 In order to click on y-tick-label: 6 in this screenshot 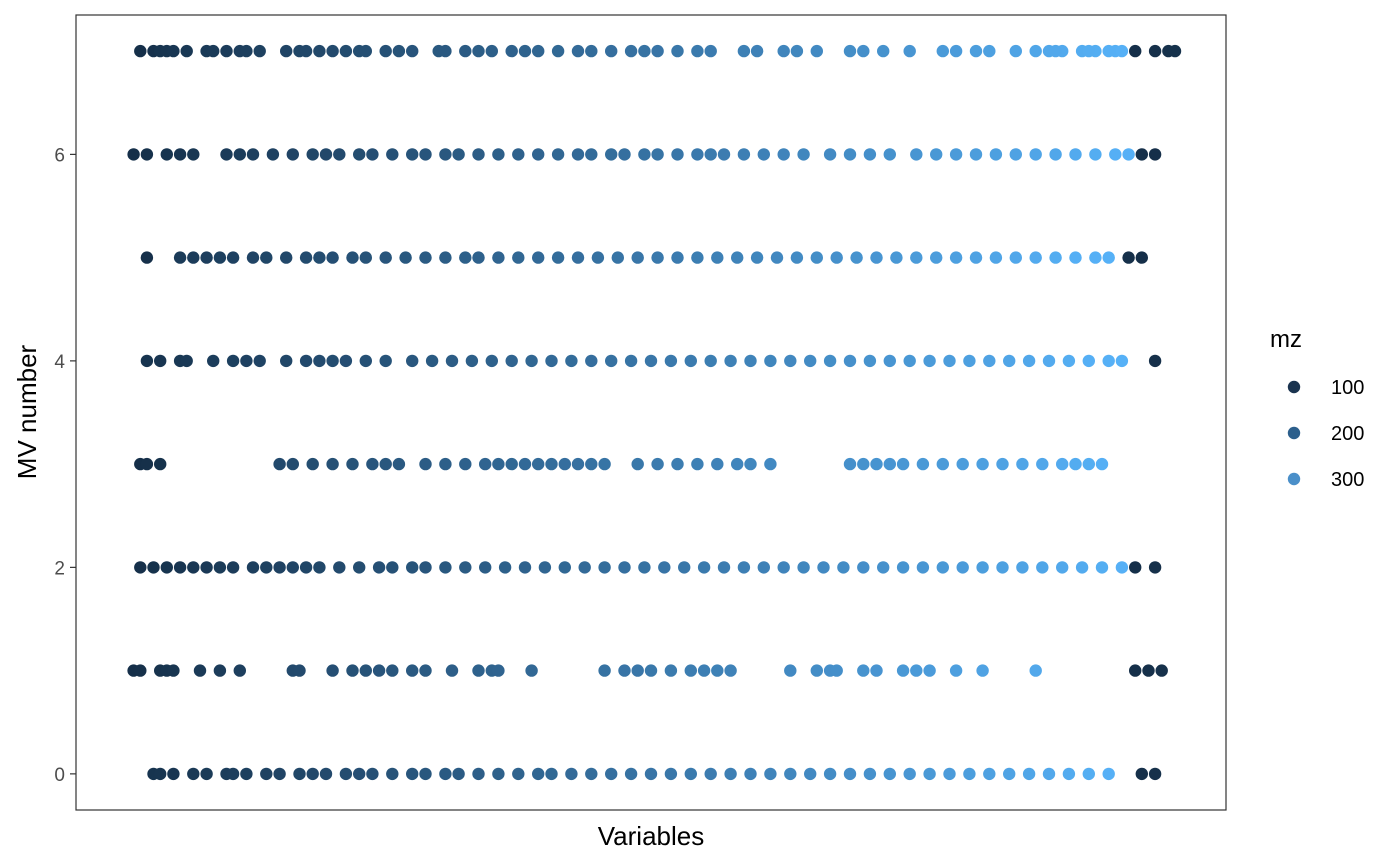, I will do `click(59, 155)`.